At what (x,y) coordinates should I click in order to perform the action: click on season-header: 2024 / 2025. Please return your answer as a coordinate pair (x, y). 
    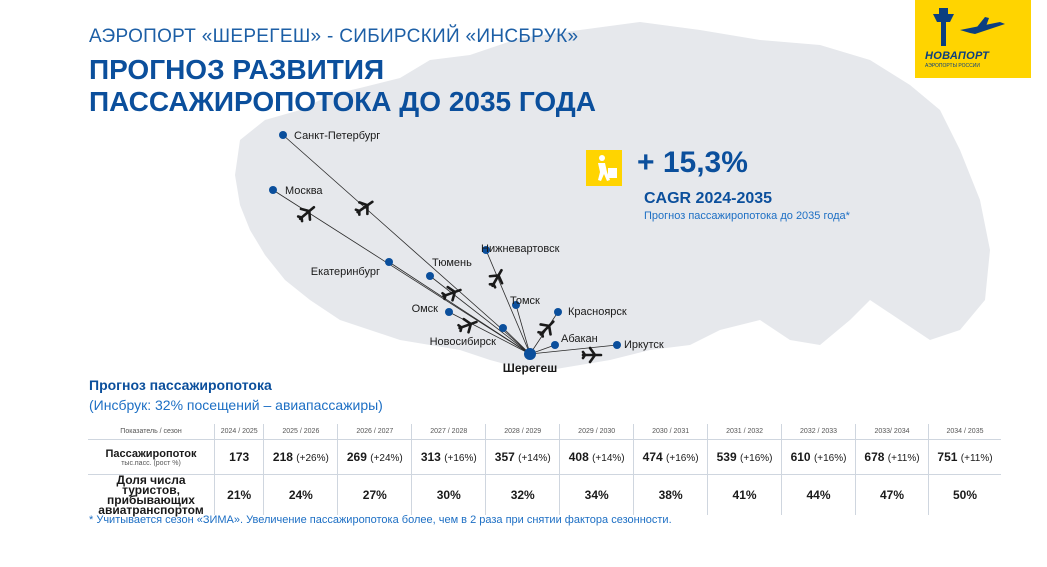
    Looking at the image, I should click on (239, 432).